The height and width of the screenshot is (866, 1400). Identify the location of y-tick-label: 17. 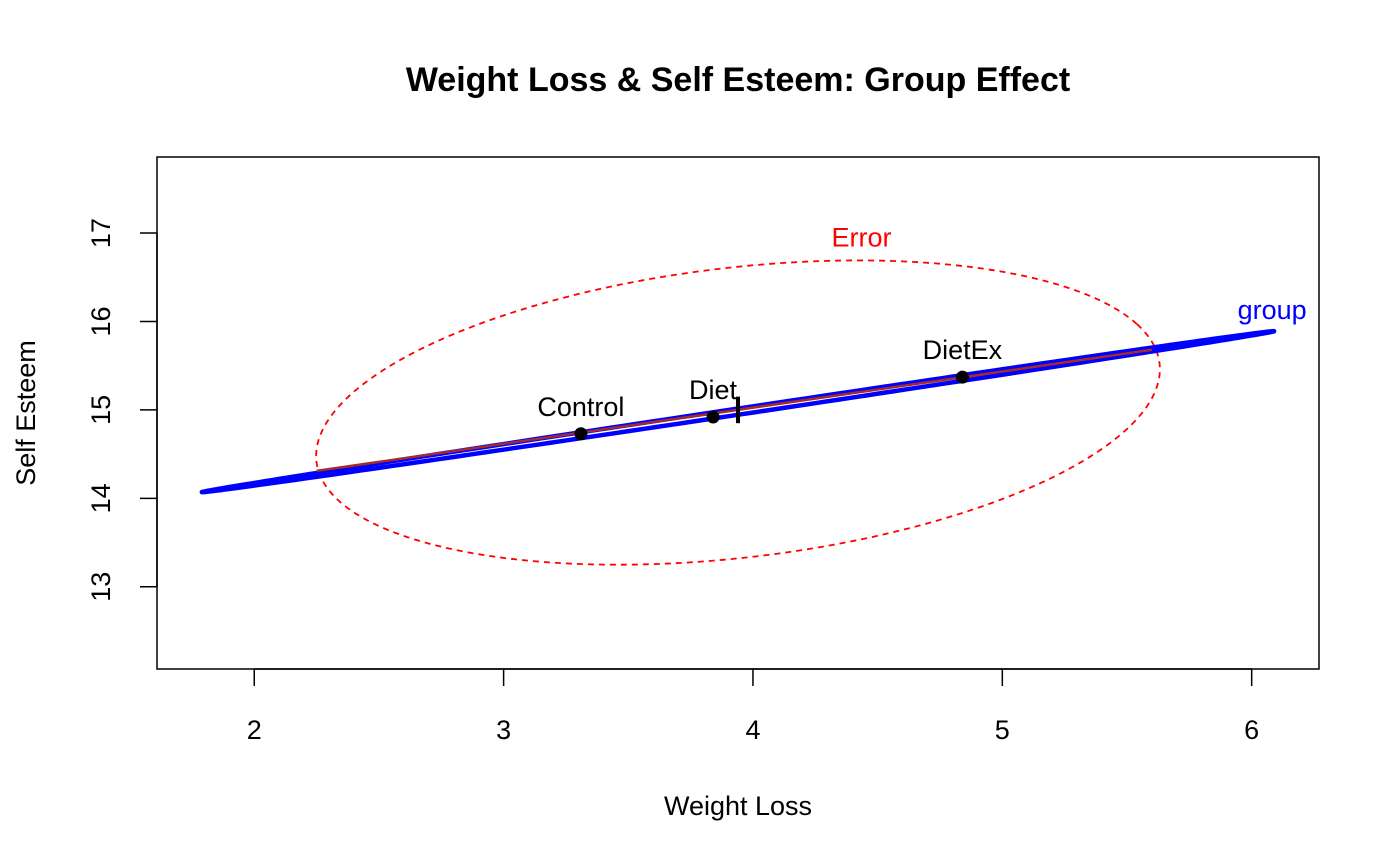
(101, 233).